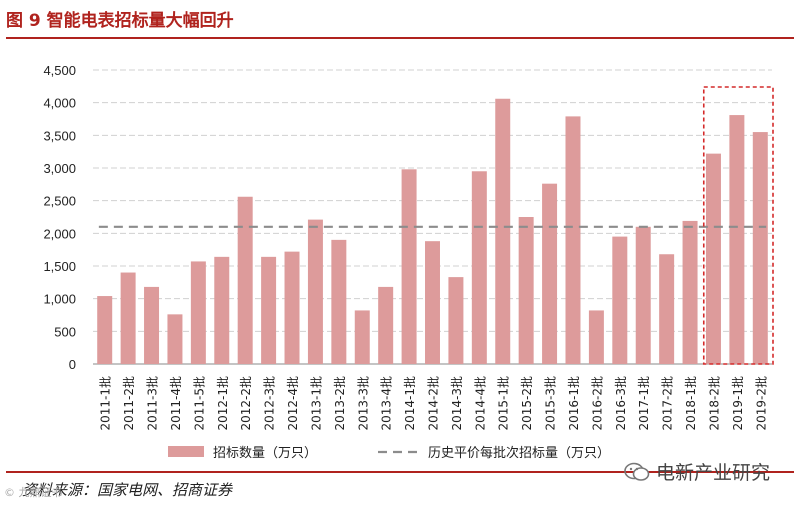 The image size is (801, 509). Describe the element at coordinates (59, 168) in the screenshot. I see `y-tick-label: 3,000` at that location.